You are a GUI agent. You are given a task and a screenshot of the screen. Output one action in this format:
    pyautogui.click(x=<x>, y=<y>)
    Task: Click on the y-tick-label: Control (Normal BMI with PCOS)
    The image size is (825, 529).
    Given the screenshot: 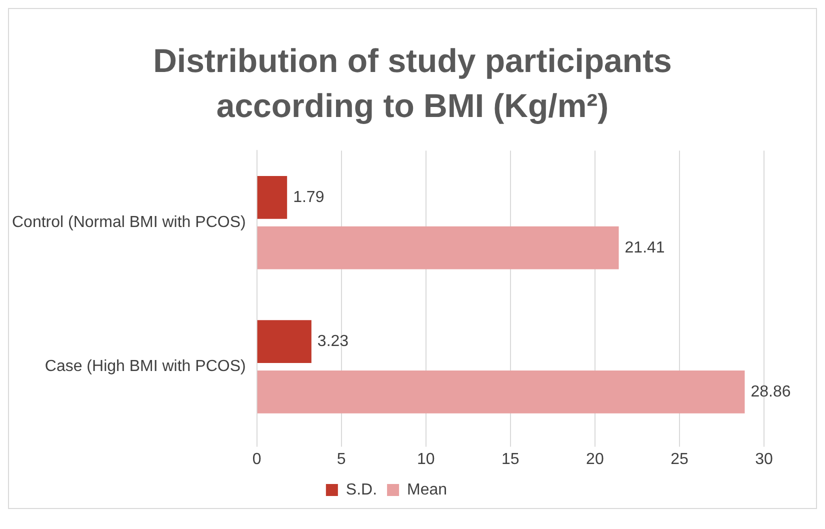 What is the action you would take?
    pyautogui.click(x=129, y=223)
    